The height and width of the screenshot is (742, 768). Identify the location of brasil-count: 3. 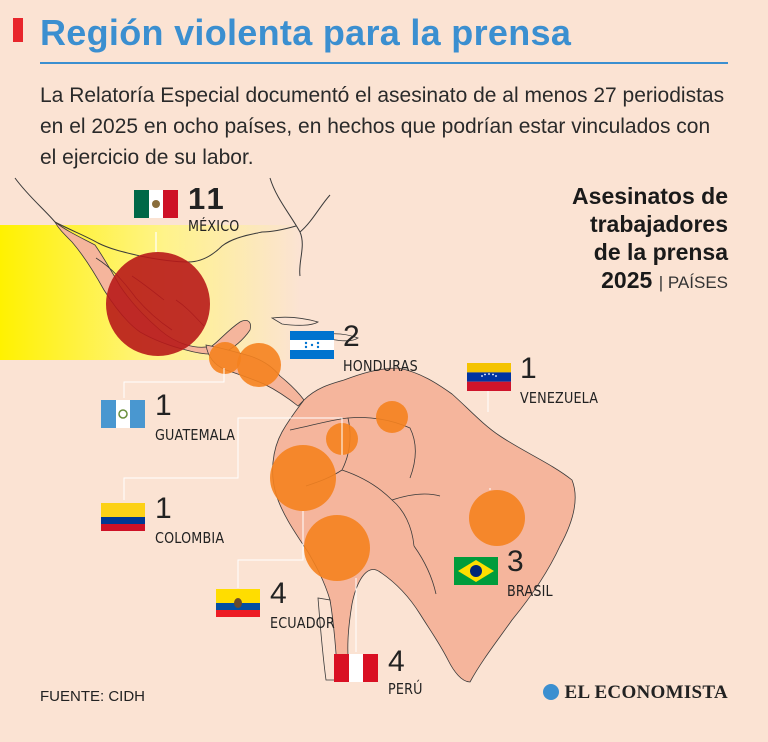
(515, 561).